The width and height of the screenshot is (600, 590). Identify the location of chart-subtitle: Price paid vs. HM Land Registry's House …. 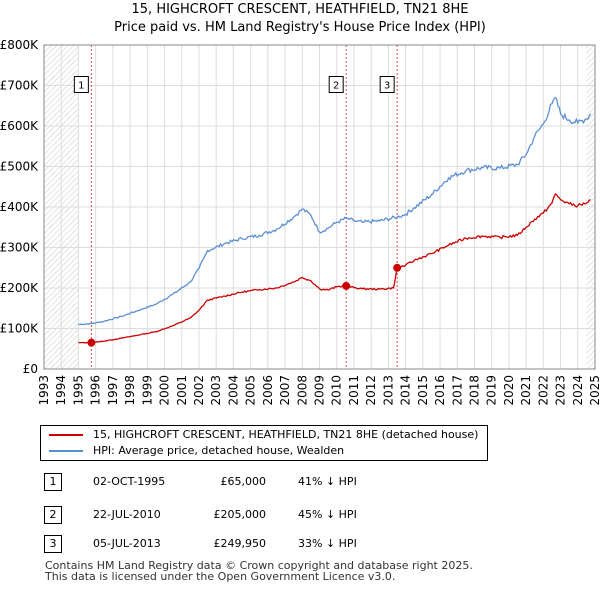
(300, 27).